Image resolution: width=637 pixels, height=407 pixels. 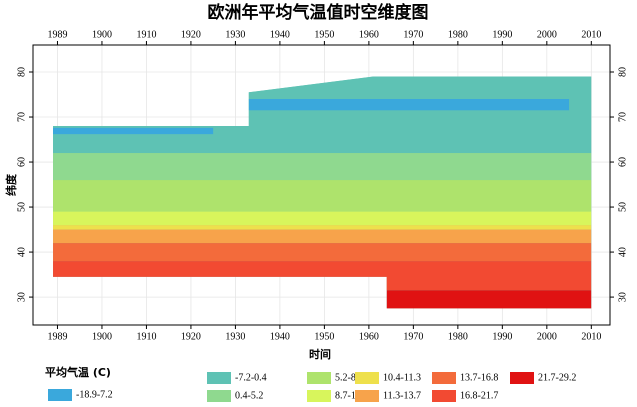 What do you see at coordinates (351, 395) in the screenshot?
I see `legend-label: 8.7-10.4` at bounding box center [351, 395].